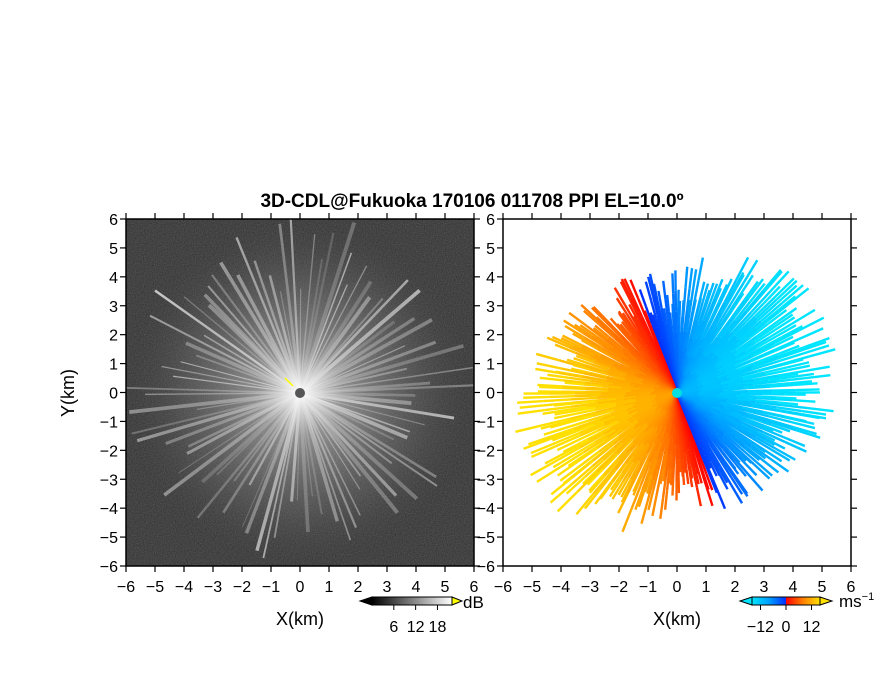  What do you see at coordinates (109, 567) in the screenshot?
I see `y-tick-label: −6` at bounding box center [109, 567].